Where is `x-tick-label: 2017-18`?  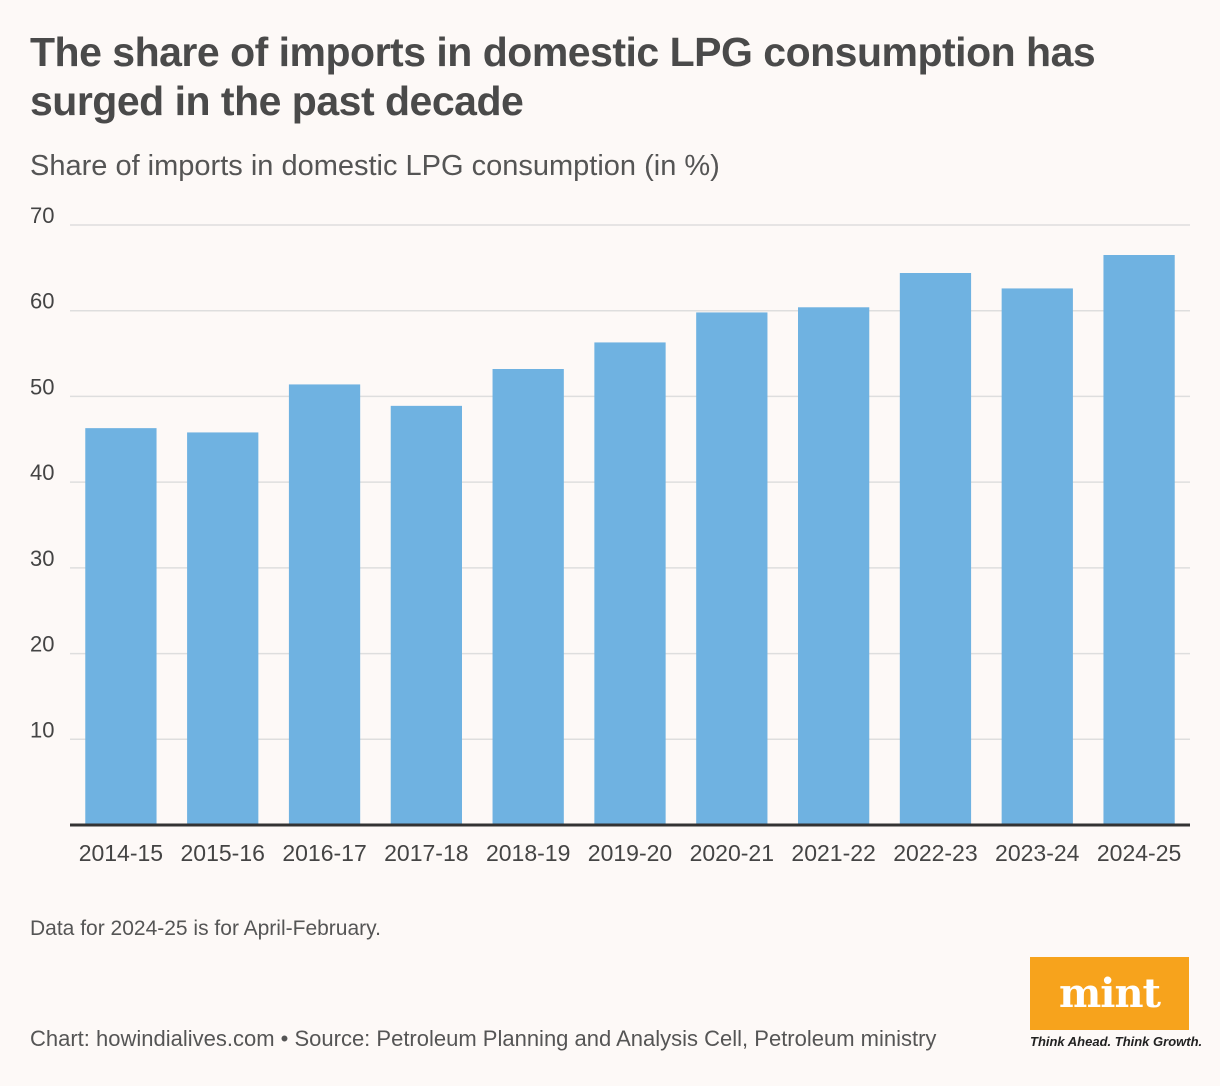
x-tick-label: 2017-18 is located at coordinates (426, 853).